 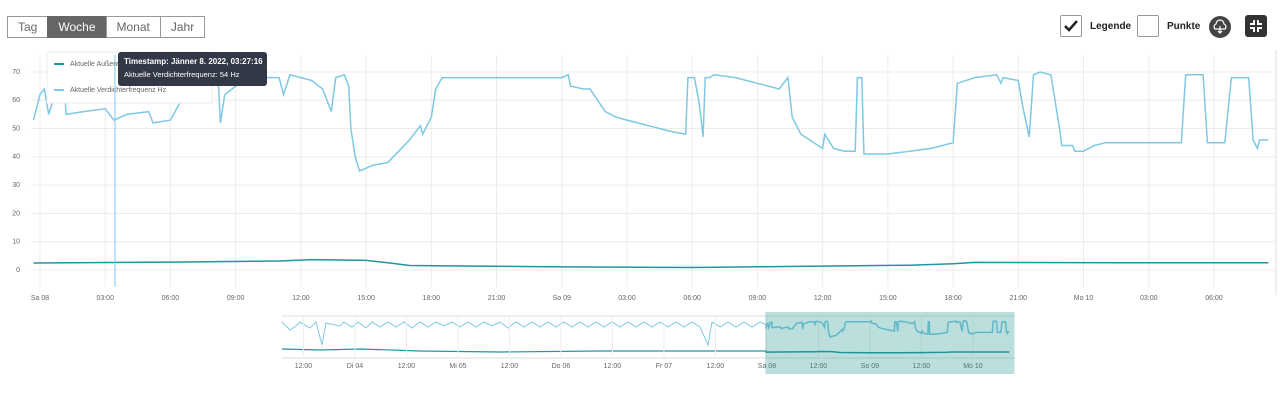 I want to click on check-mark, so click(x=1071, y=26).